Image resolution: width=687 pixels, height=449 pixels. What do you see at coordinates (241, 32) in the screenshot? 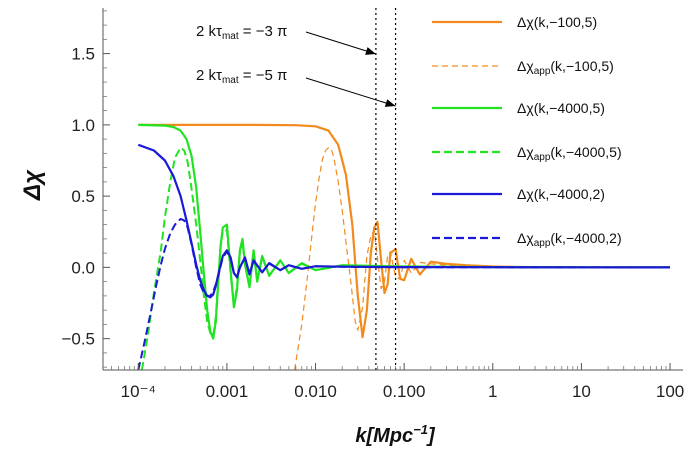
I see `annotation-3pi-text: 2 kτmat = −3 π` at bounding box center [241, 32].